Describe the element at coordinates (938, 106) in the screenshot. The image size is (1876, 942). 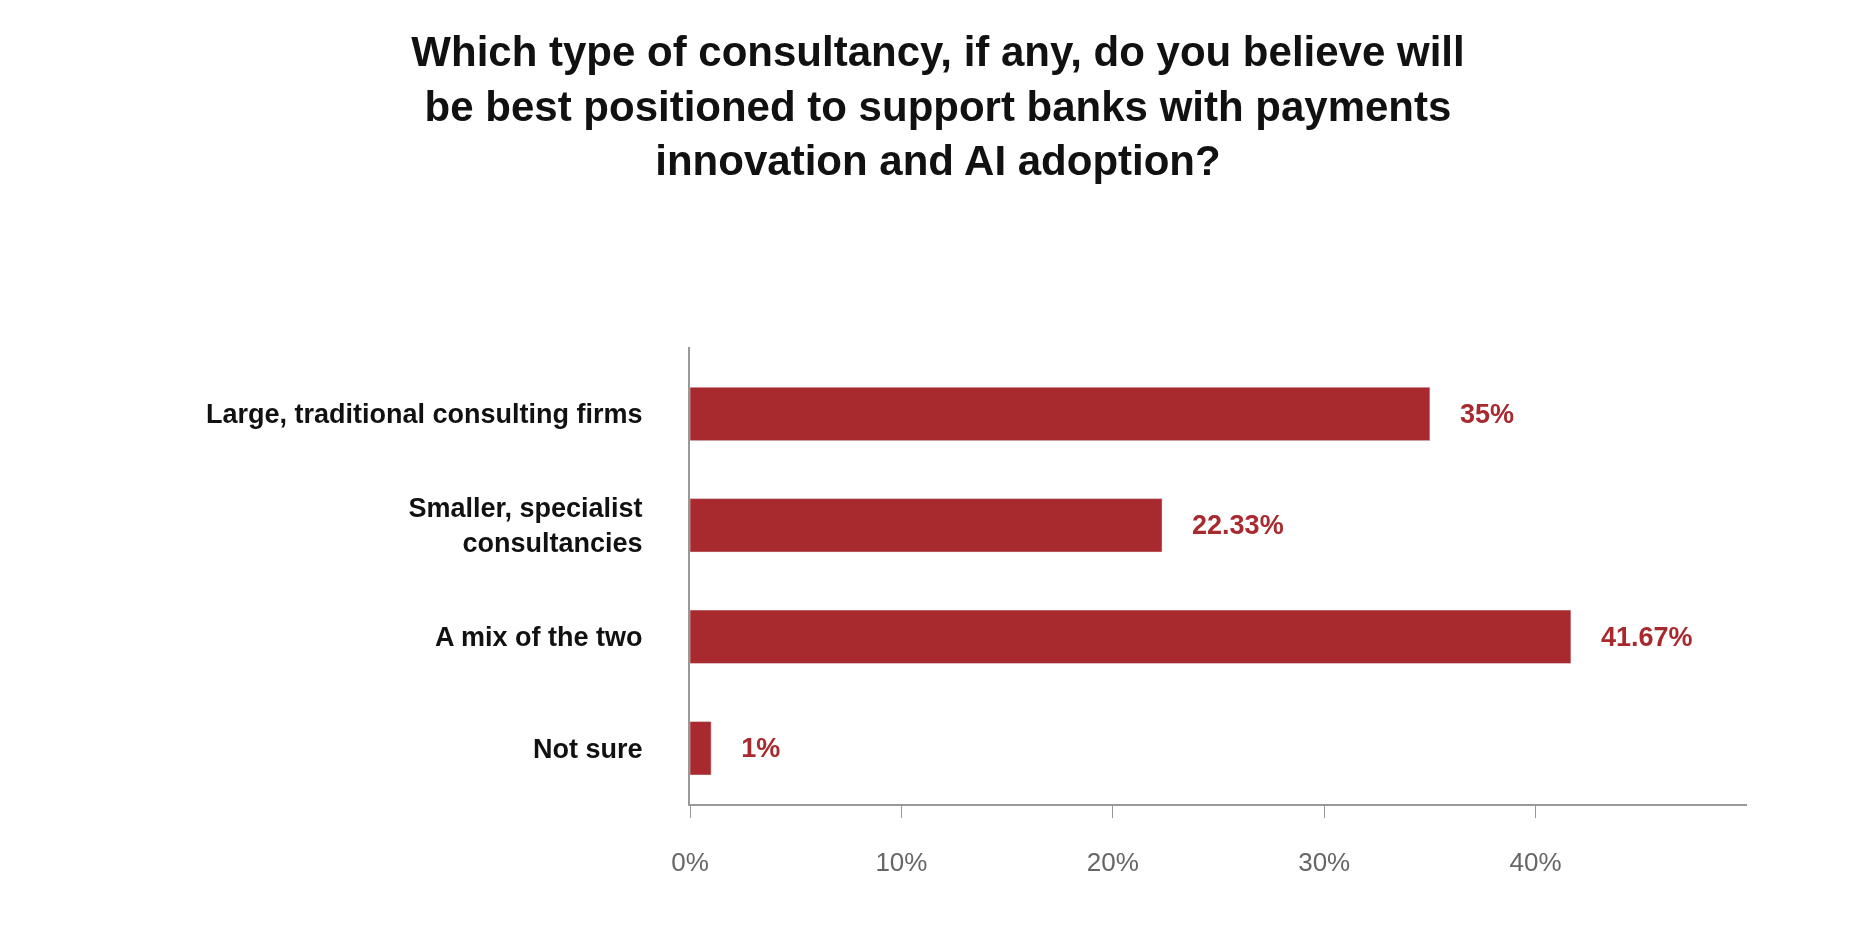
I see `chart-title: Which type of consultancy, if any, do you believe will be best positioned to support banks with payments innovation and AI adoption?` at that location.